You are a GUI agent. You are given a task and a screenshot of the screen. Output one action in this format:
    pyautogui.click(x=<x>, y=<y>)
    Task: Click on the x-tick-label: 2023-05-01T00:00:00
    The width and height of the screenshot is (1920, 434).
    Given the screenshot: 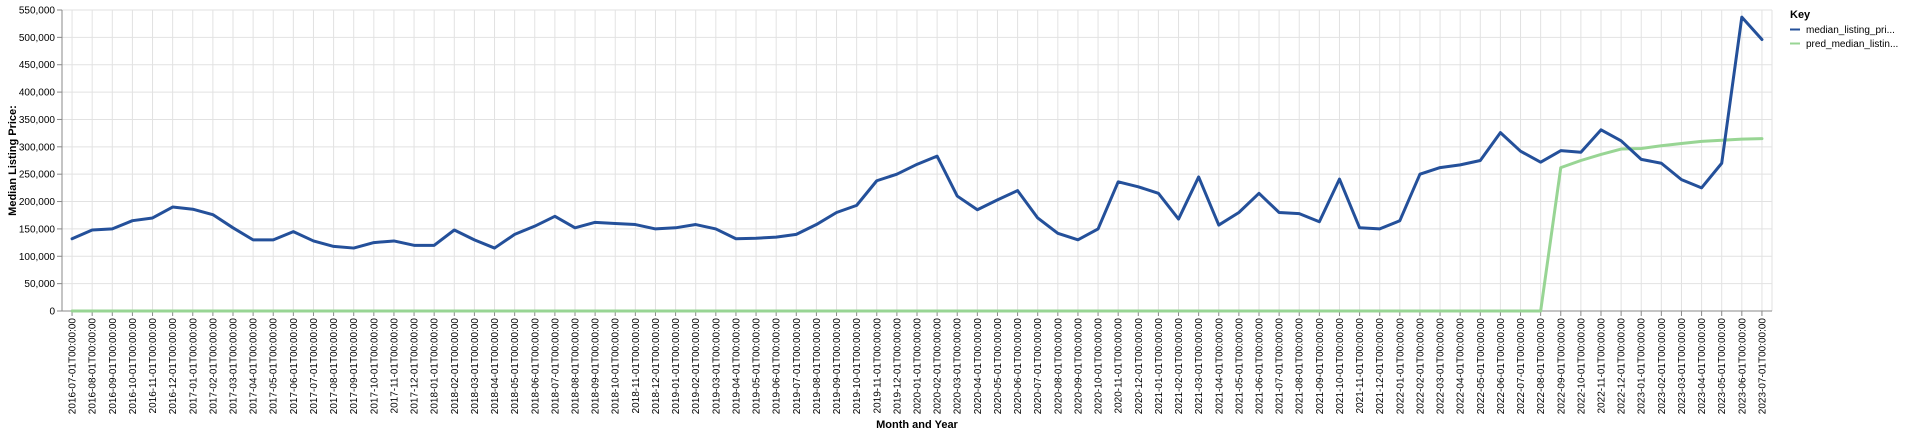 What is the action you would take?
    pyautogui.click(x=1722, y=366)
    